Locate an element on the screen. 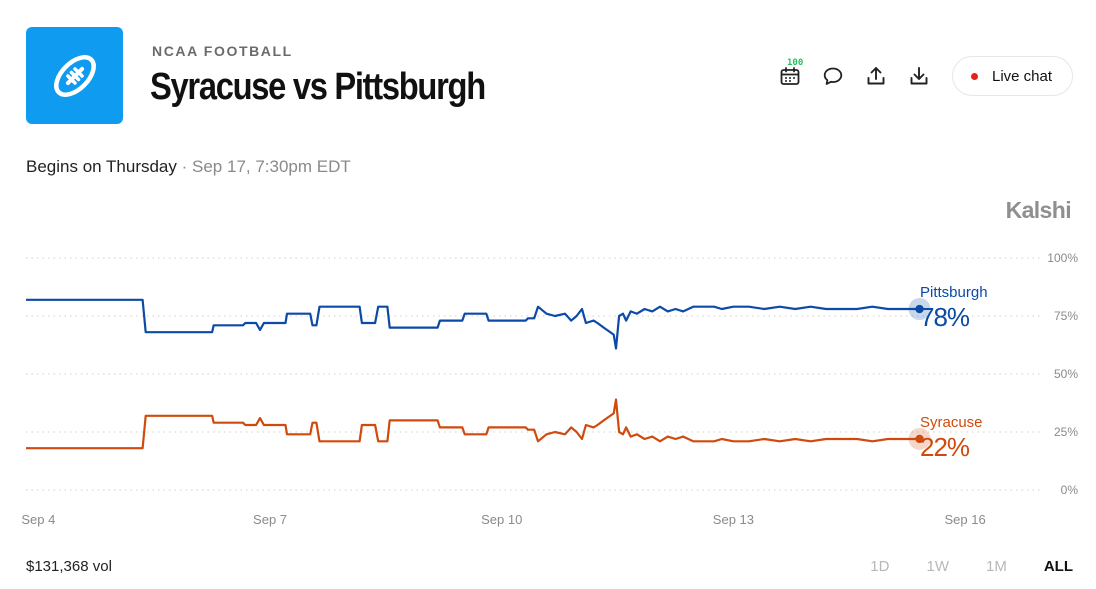 The height and width of the screenshot is (589, 1096). series-name-label: Pittsburgh is located at coordinates (954, 292).